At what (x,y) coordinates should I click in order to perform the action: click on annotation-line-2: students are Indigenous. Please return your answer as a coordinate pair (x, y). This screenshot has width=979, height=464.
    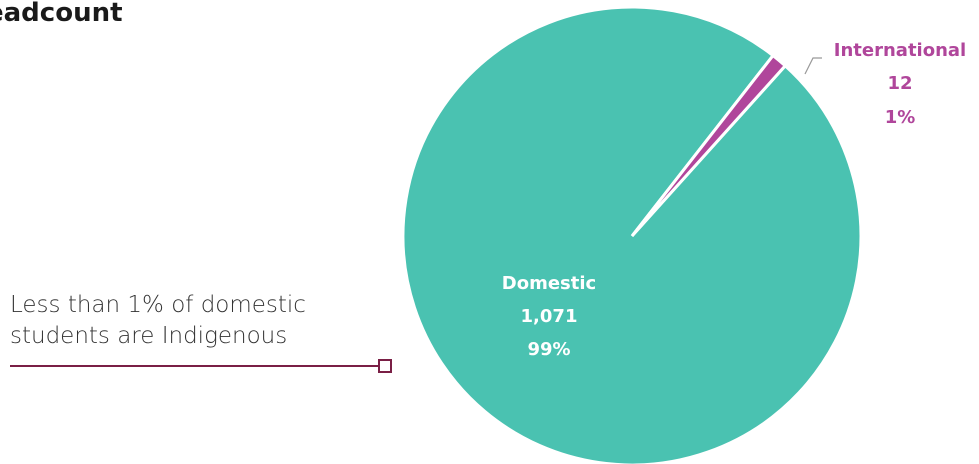
    Looking at the image, I should click on (149, 336).